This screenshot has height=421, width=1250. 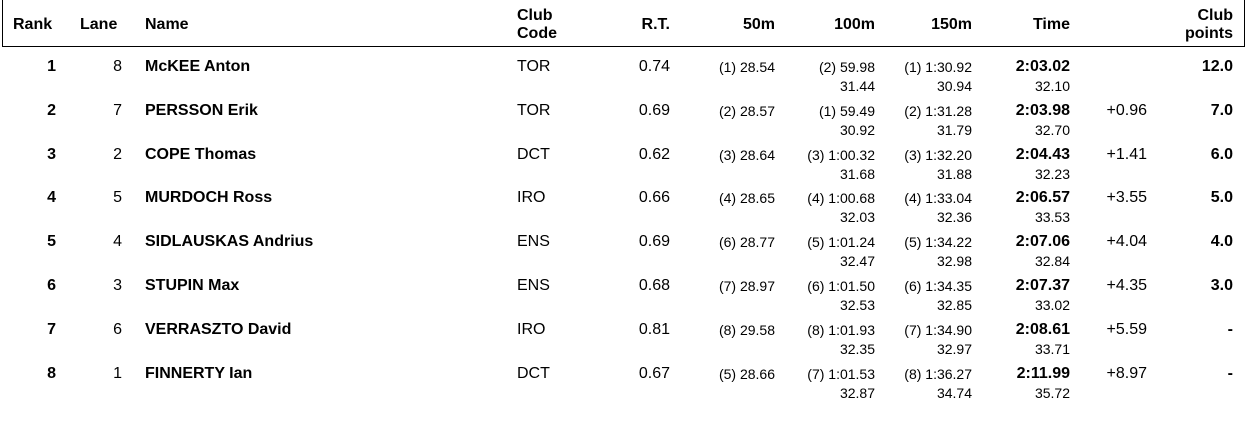 What do you see at coordinates (117, 154) in the screenshot?
I see `lane-cell: 2` at bounding box center [117, 154].